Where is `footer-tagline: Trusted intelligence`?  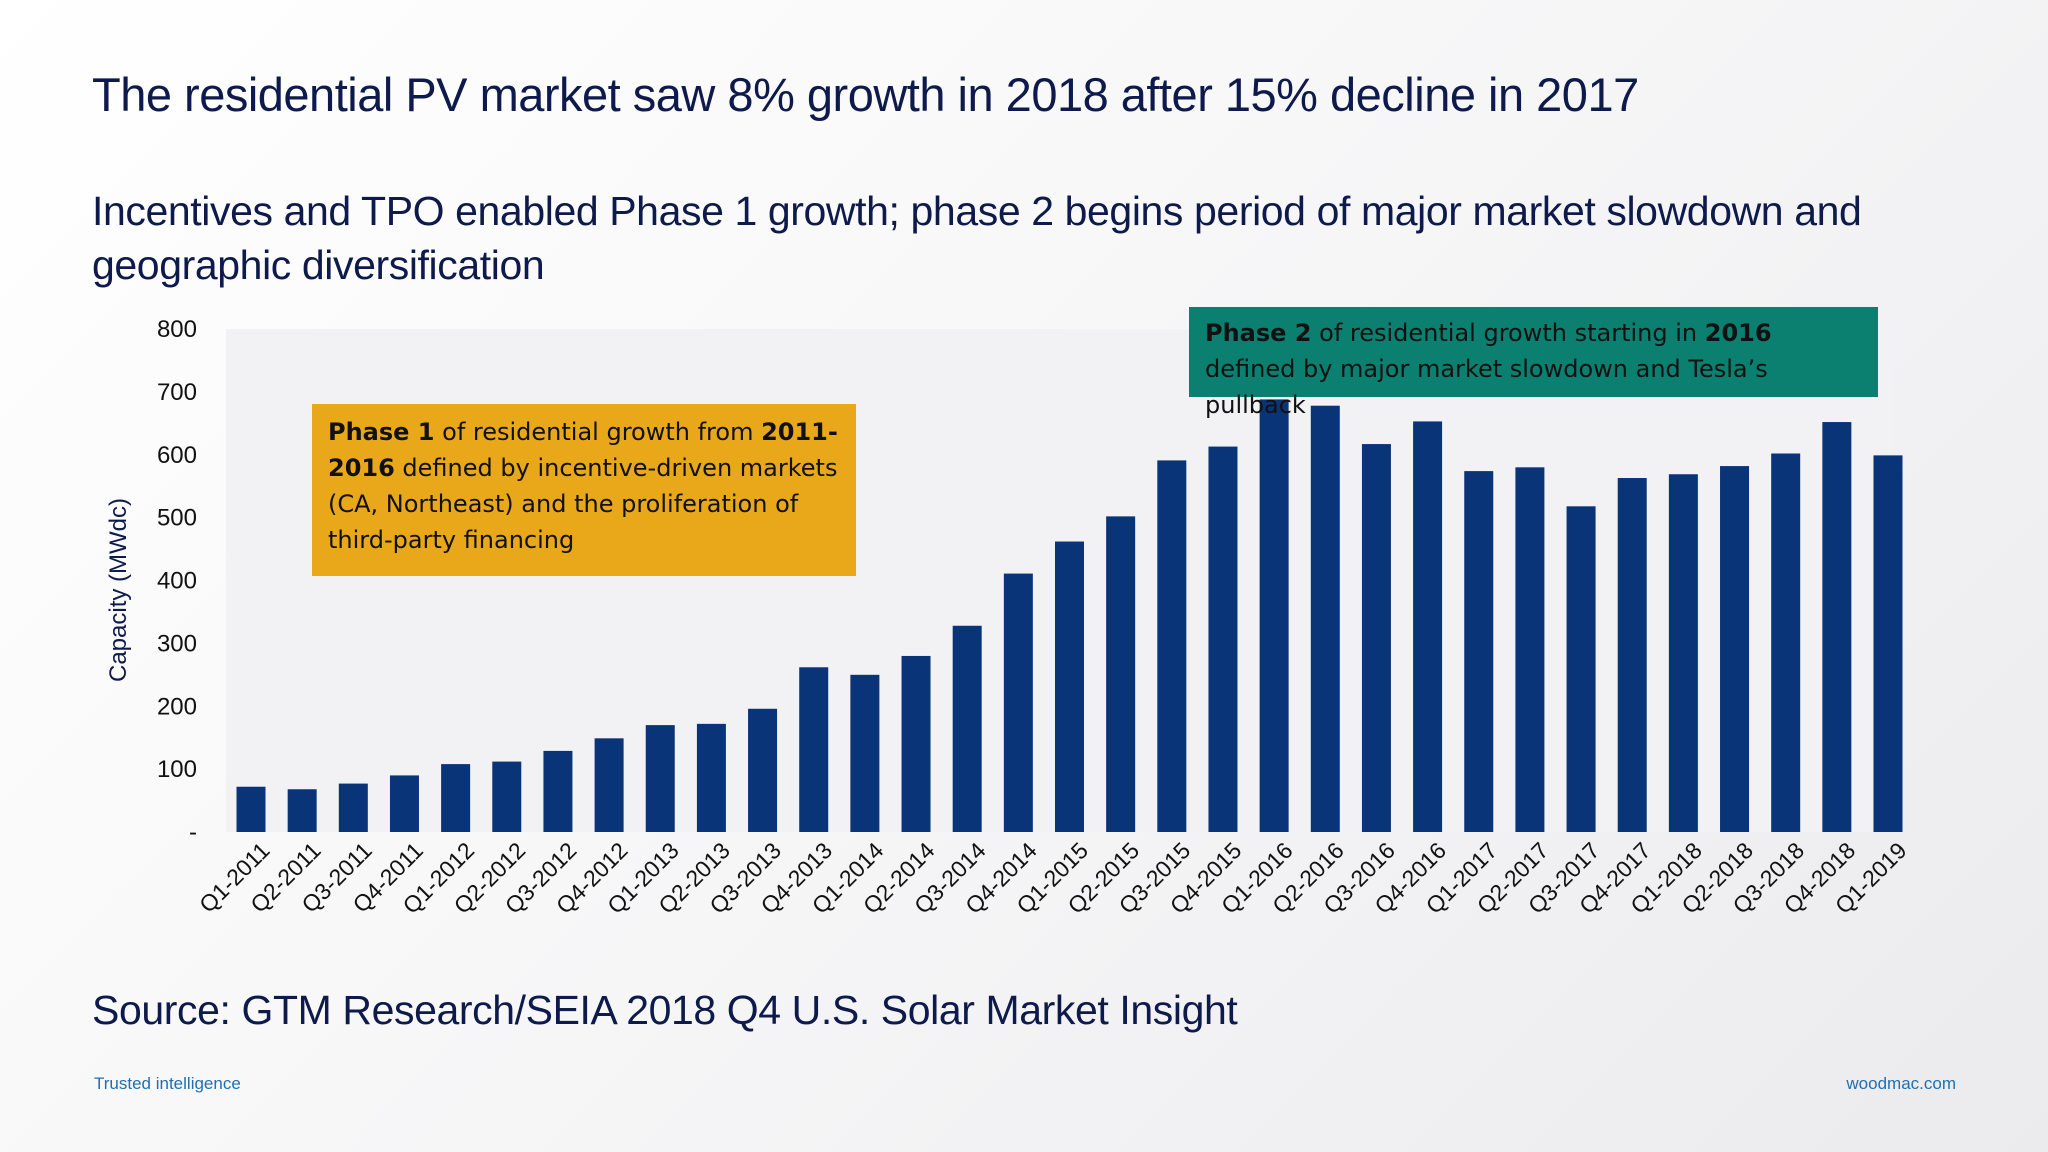 footer-tagline: Trusted intelligence is located at coordinates (167, 1083).